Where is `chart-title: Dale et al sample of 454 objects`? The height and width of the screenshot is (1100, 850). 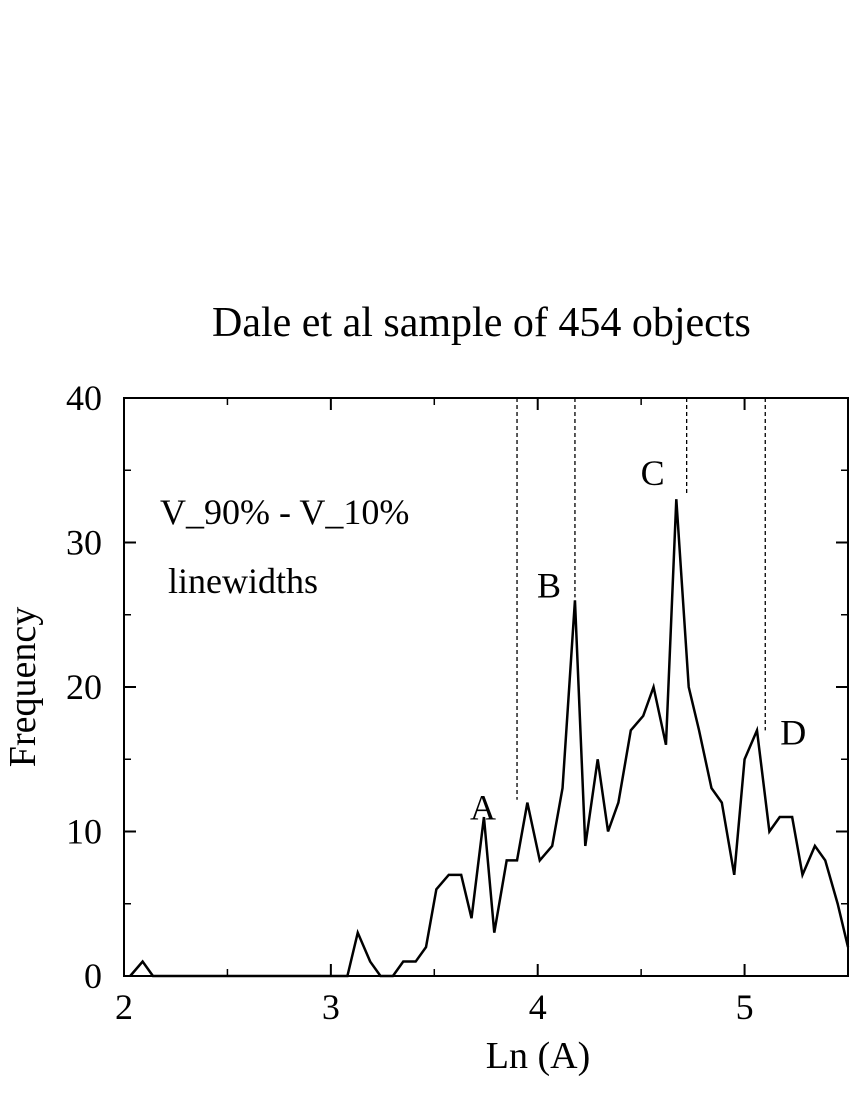 chart-title: Dale et al sample of 454 objects is located at coordinates (481, 323).